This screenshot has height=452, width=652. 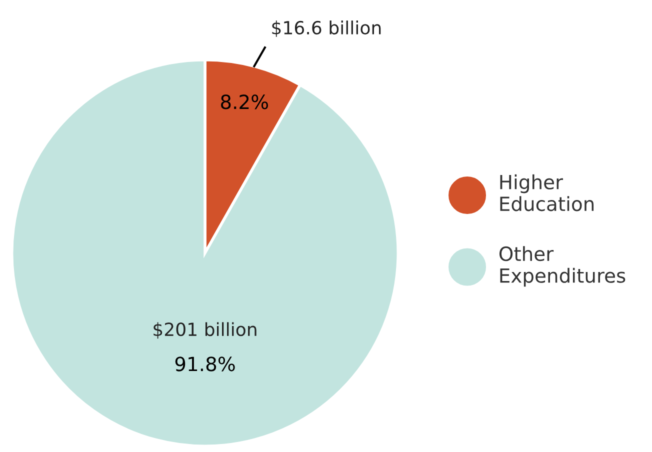 What do you see at coordinates (205, 364) in the screenshot?
I see `data-label: 91.8%` at bounding box center [205, 364].